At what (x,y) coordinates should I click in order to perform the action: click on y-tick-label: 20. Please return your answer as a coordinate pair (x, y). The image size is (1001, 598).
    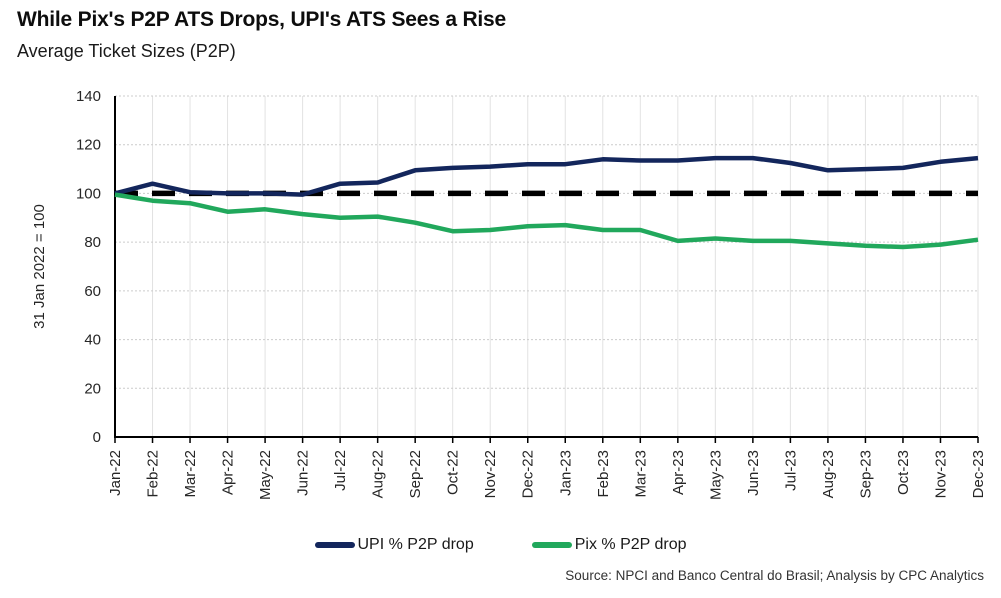
    Looking at the image, I should click on (92, 388).